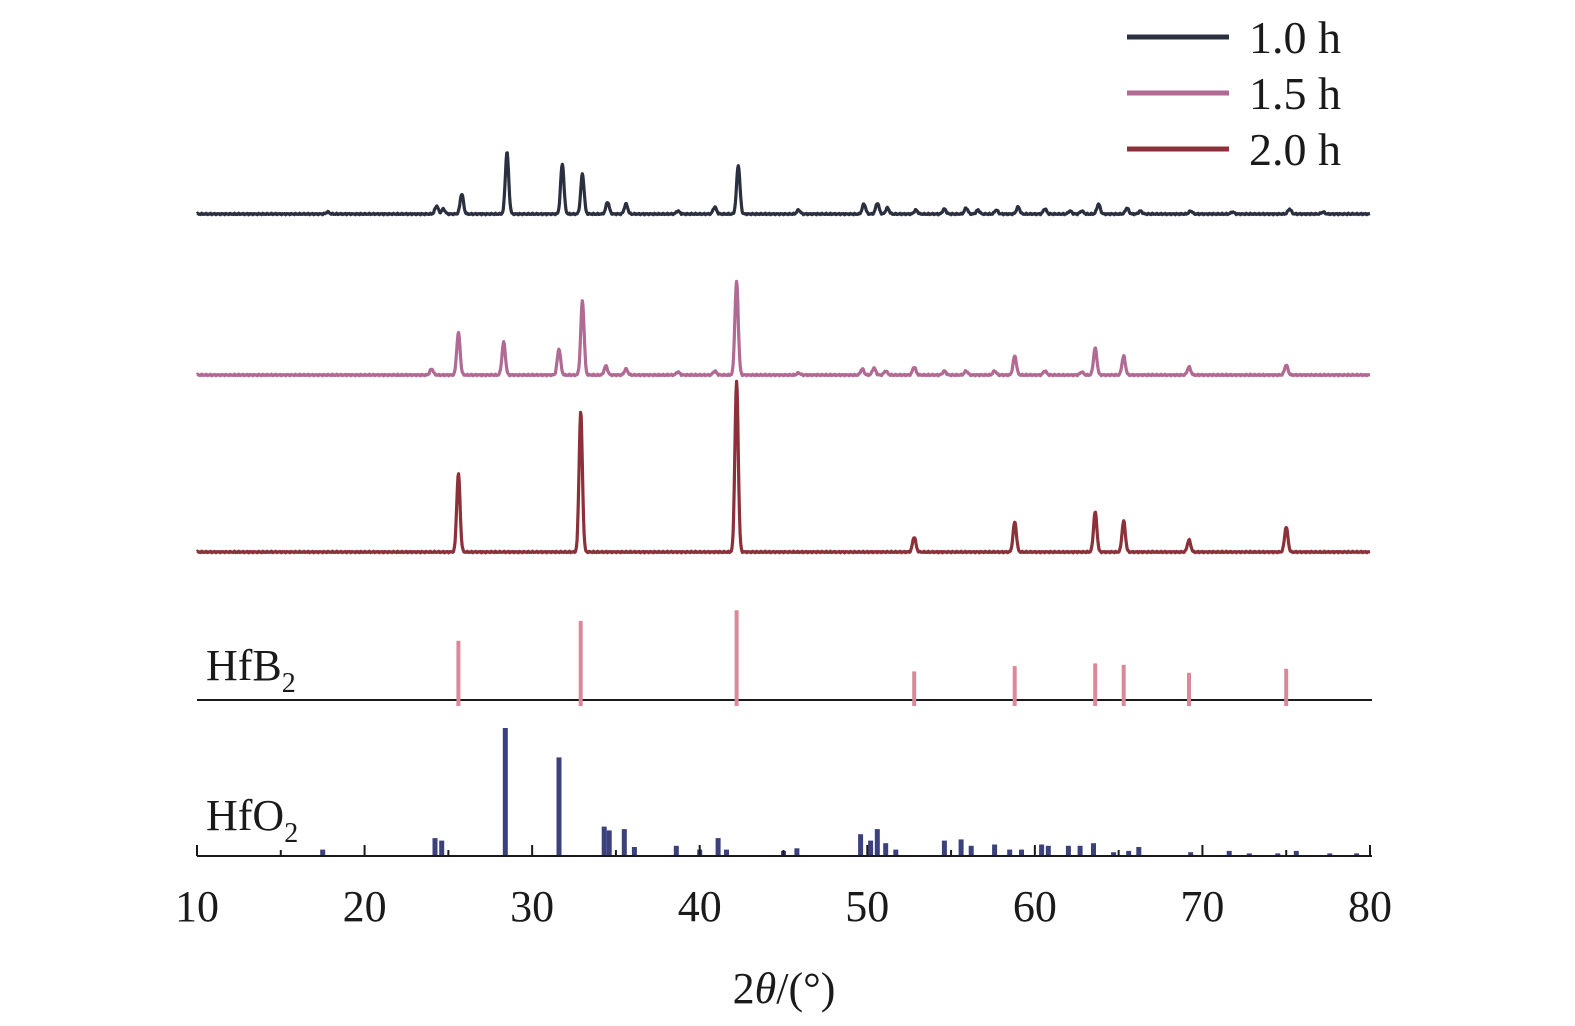 The image size is (1575, 1026). What do you see at coordinates (1234, 93) in the screenshot?
I see `legend: 1.0 h1.5 h2.0 h` at bounding box center [1234, 93].